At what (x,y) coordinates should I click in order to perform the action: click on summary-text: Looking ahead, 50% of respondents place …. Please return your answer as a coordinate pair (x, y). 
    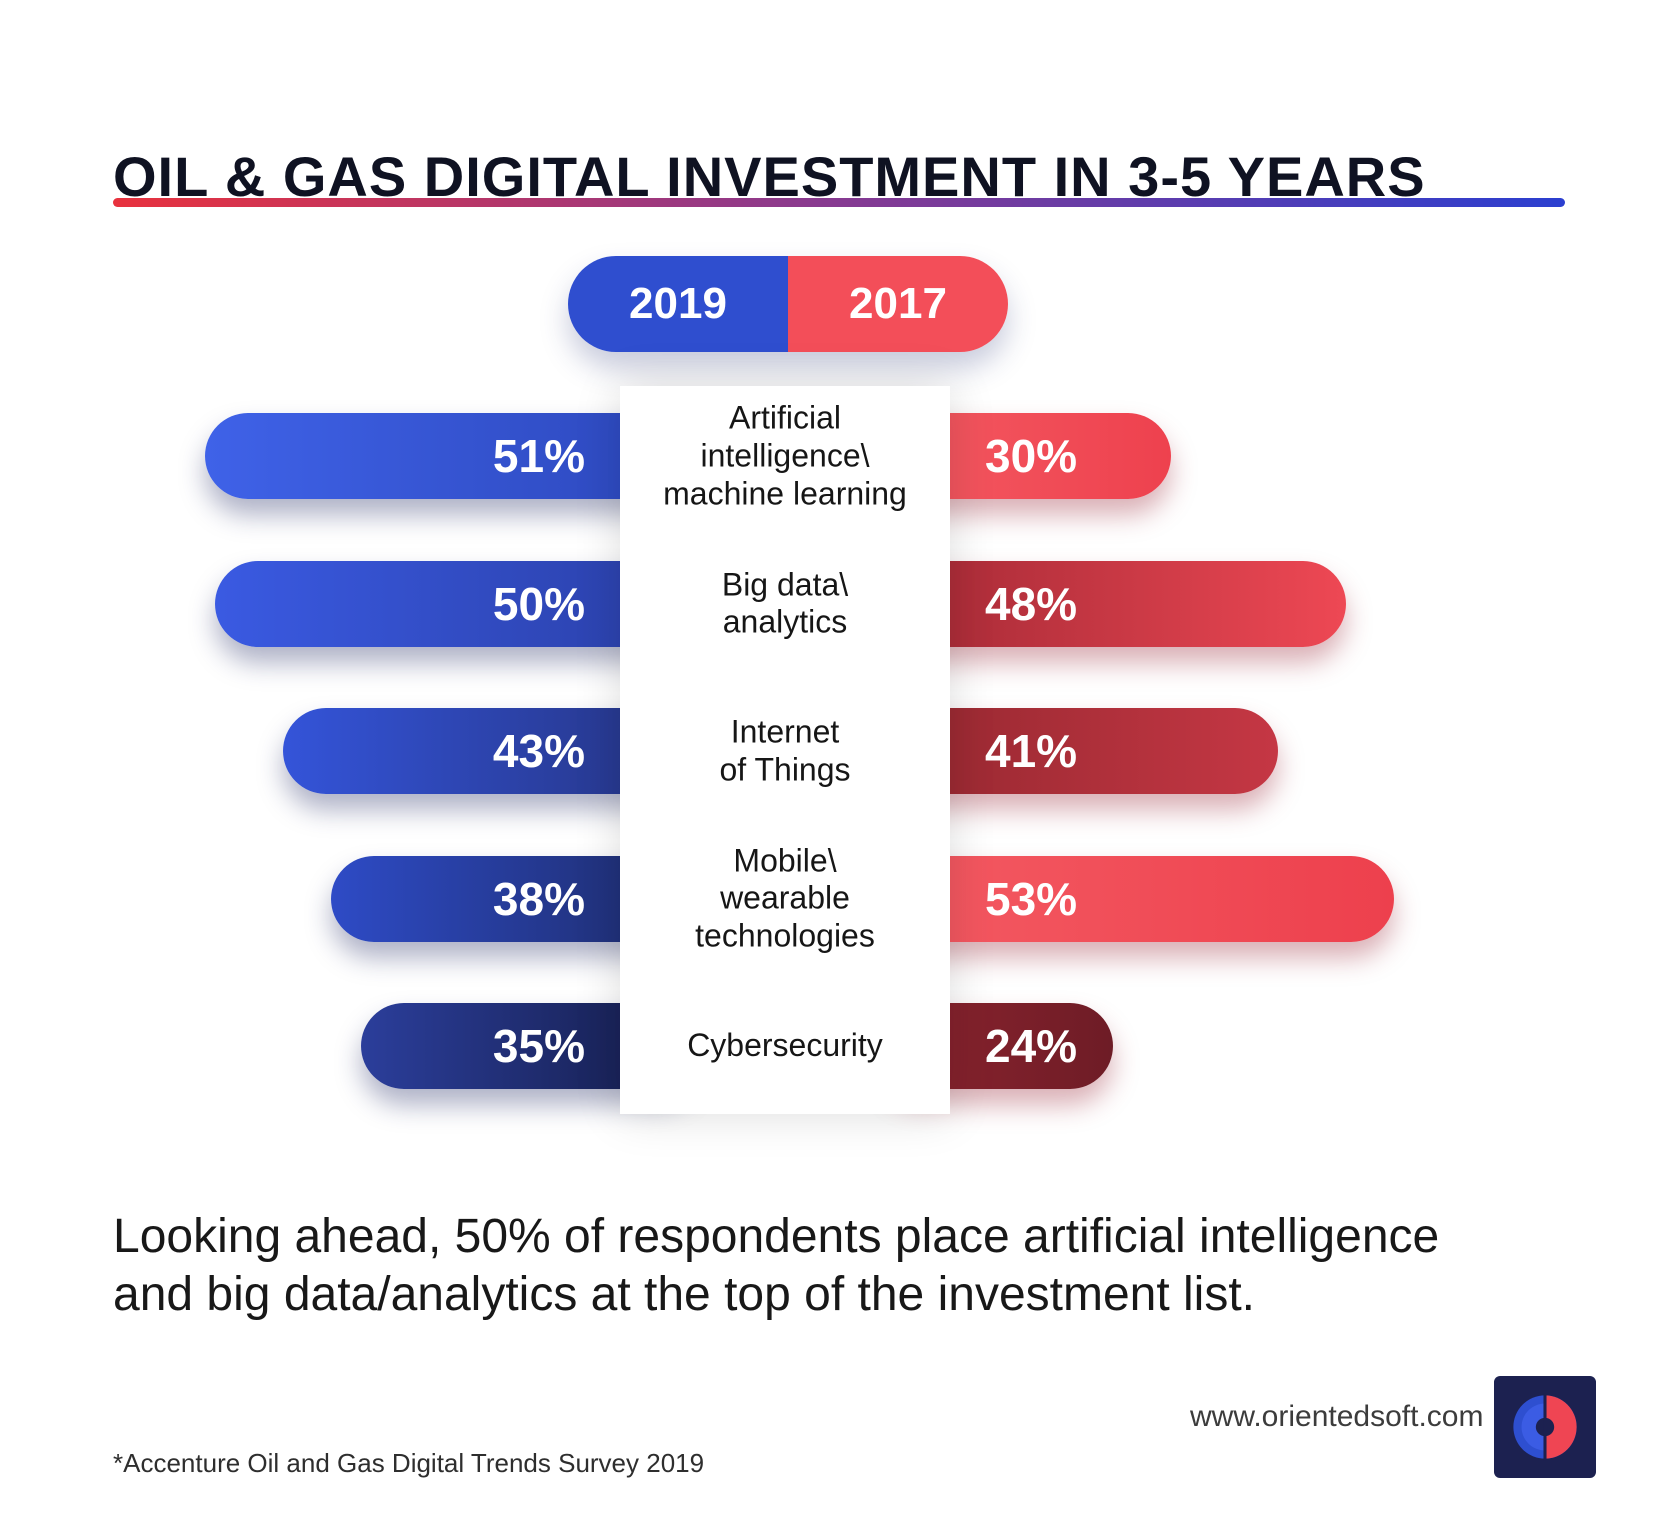
    Looking at the image, I should click on (776, 1265).